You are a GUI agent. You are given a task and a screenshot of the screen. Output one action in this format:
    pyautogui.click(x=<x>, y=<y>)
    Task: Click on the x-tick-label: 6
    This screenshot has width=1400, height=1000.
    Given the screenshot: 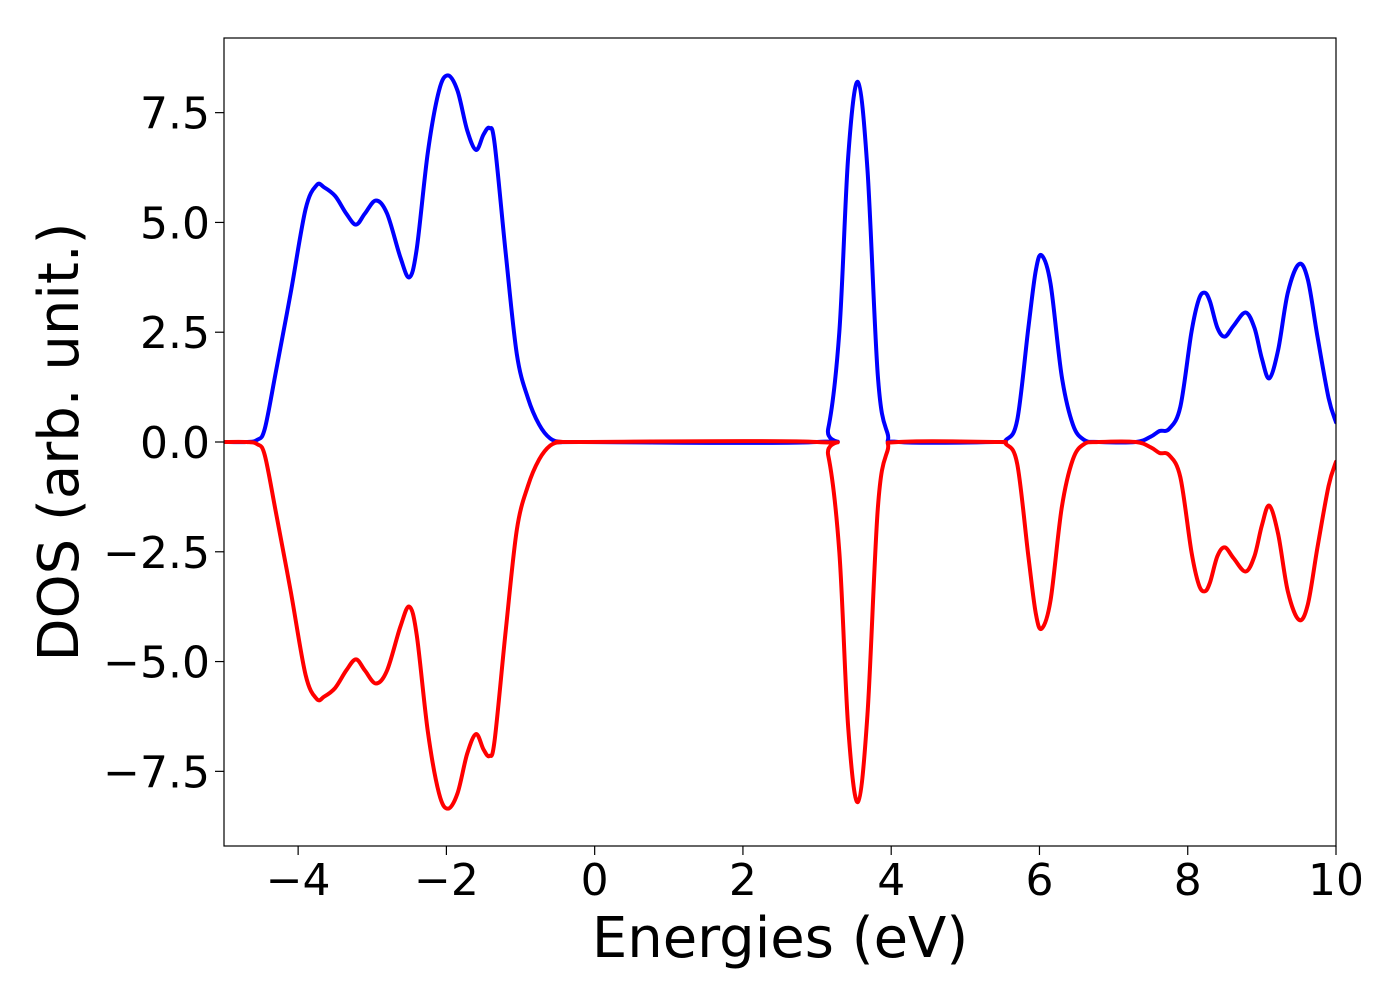 What is the action you would take?
    pyautogui.click(x=1039, y=880)
    